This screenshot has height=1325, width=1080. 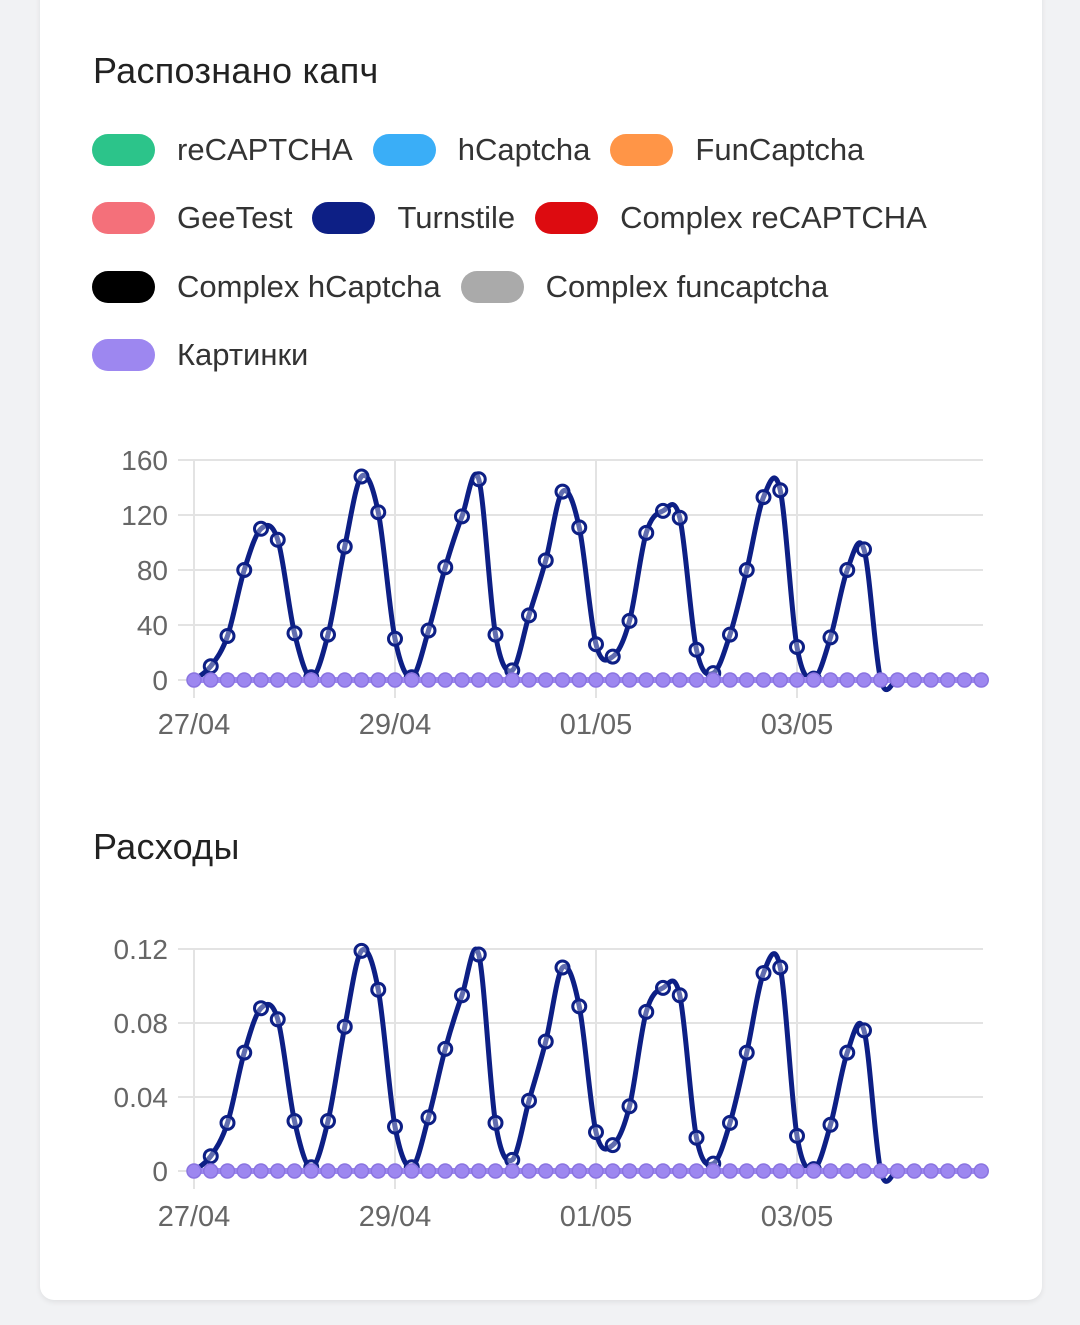 I want to click on legend-item-complex-funcaptcha: Complex funcaptcha, so click(x=644, y=287).